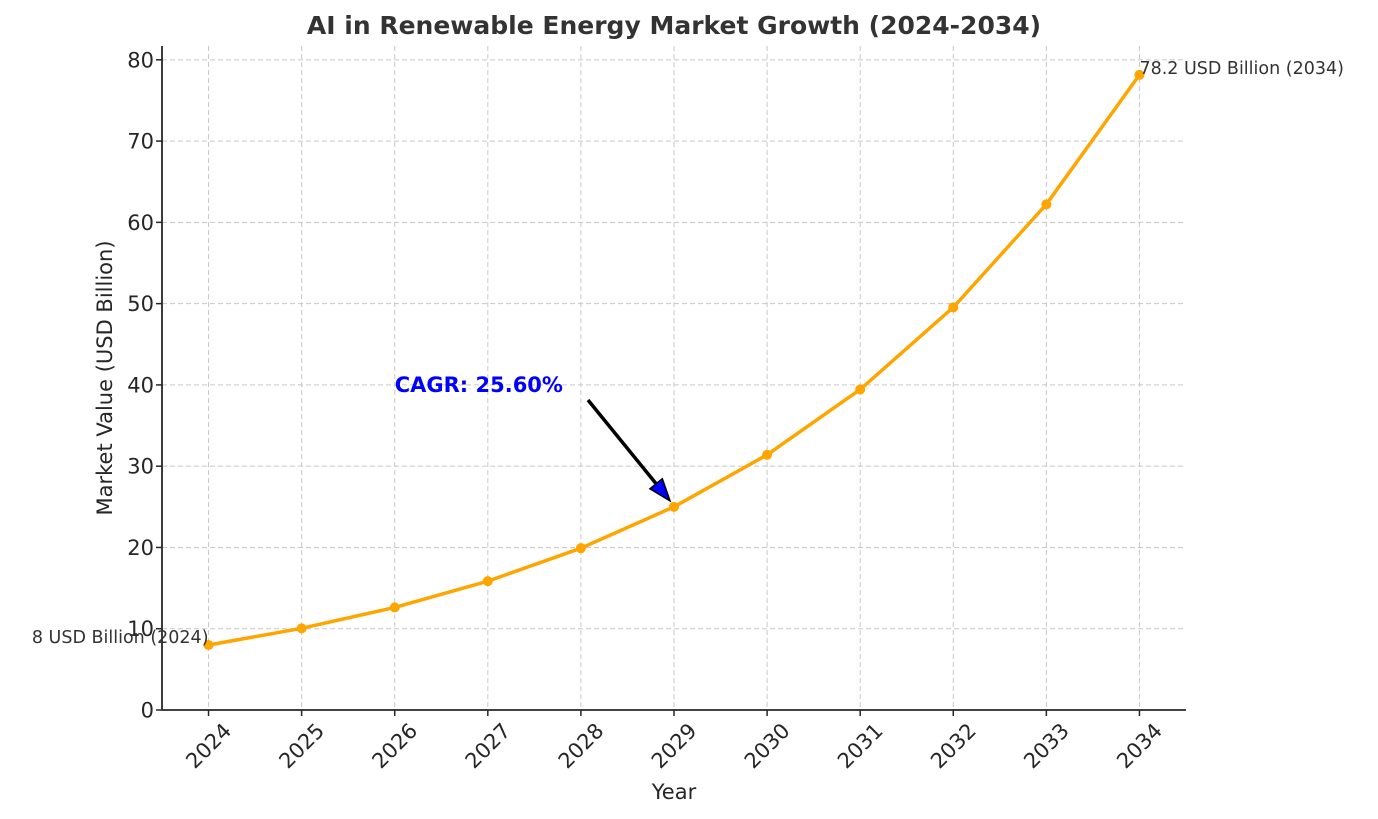 This screenshot has width=1378, height=819. I want to click on x-tick-label: 2026, so click(394, 746).